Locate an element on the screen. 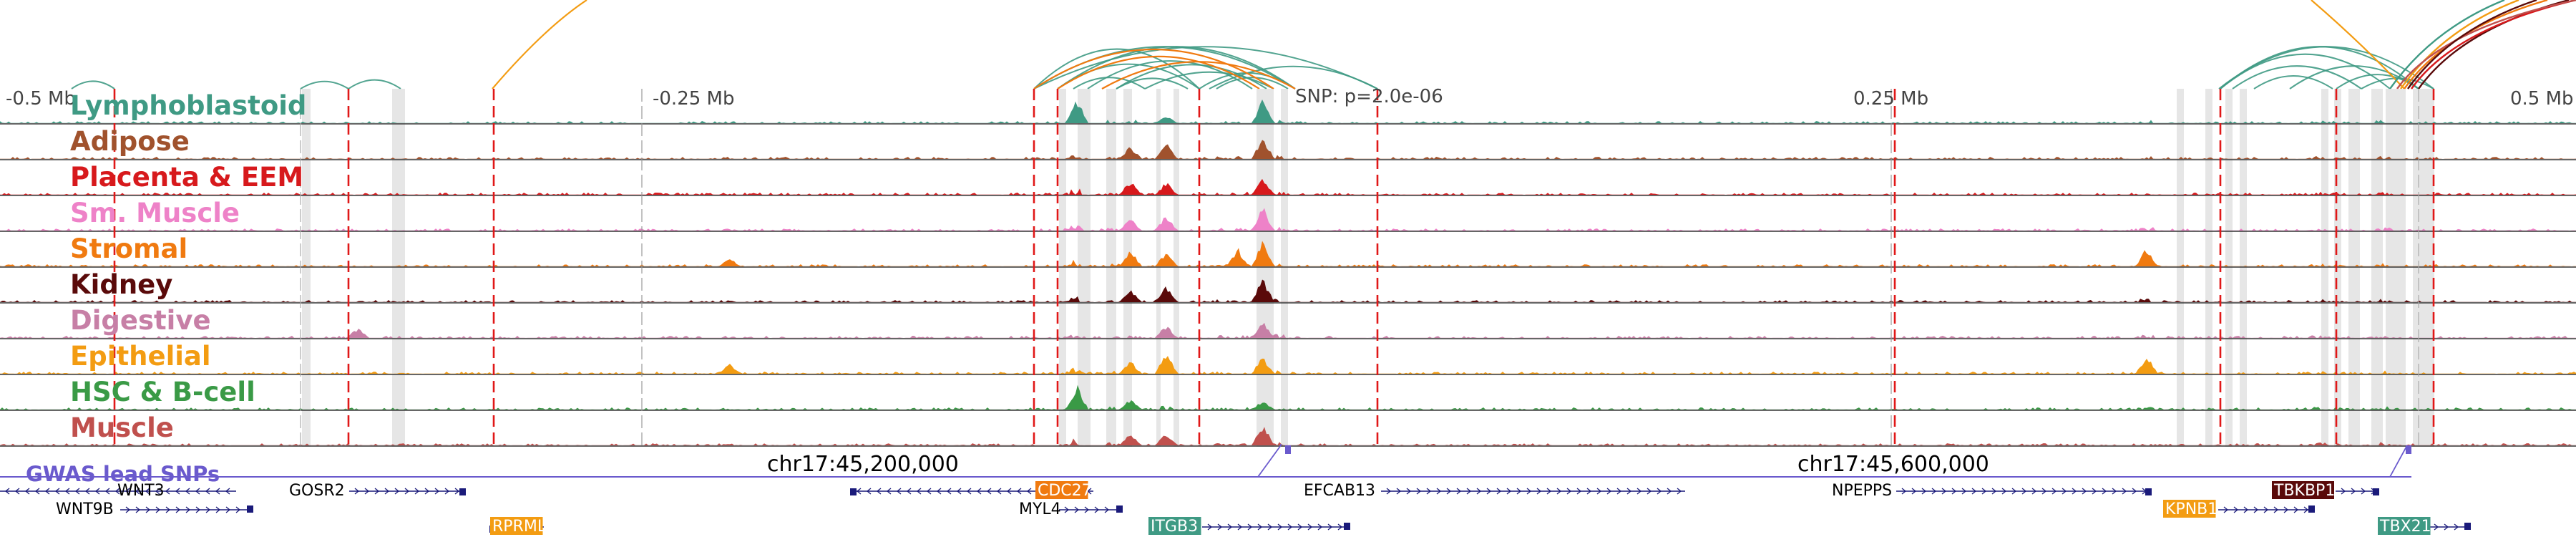  gene-label: ITGB3 is located at coordinates (1174, 527).